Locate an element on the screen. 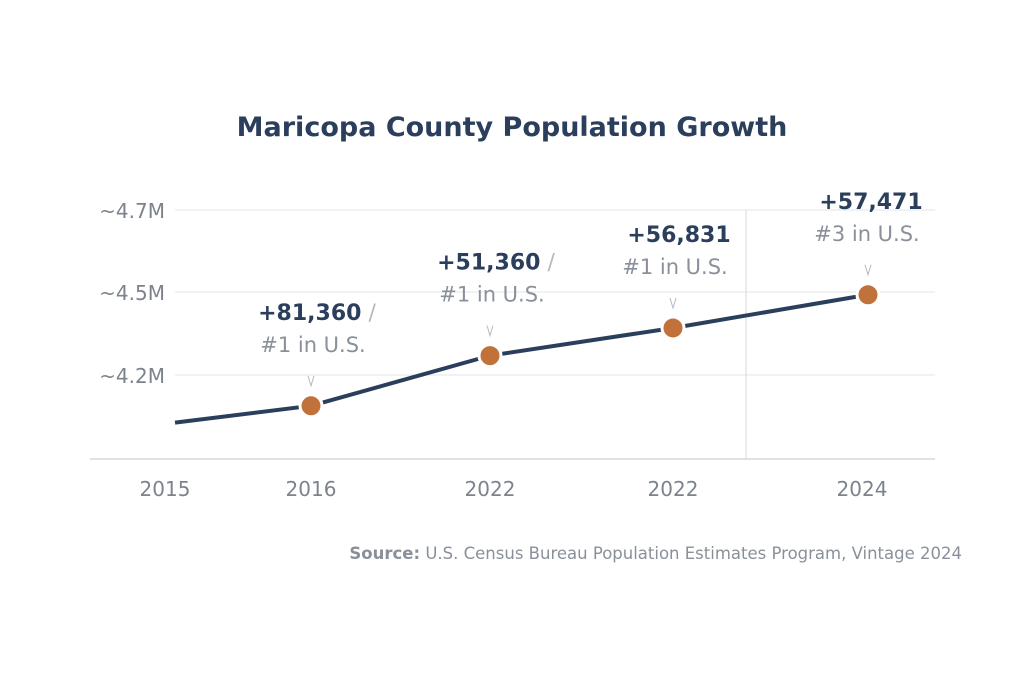 This screenshot has height=683, width=1024. annotation-change: +56,831 is located at coordinates (678, 235).